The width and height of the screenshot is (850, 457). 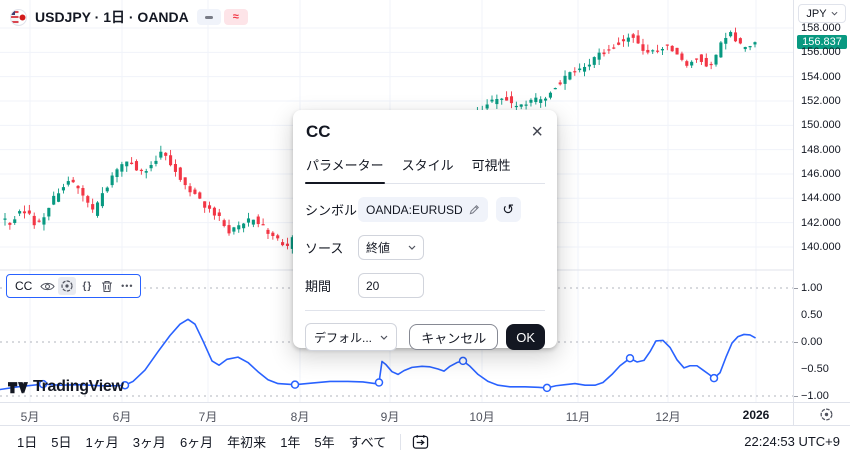 I want to click on period-label: 期間, so click(x=318, y=286).